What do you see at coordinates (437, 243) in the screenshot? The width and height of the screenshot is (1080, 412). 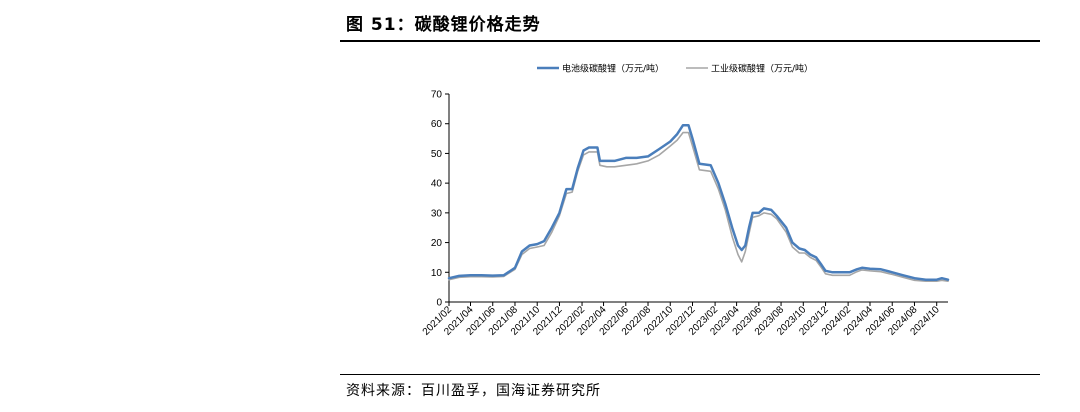 I see `y-tick-label: 20` at bounding box center [437, 243].